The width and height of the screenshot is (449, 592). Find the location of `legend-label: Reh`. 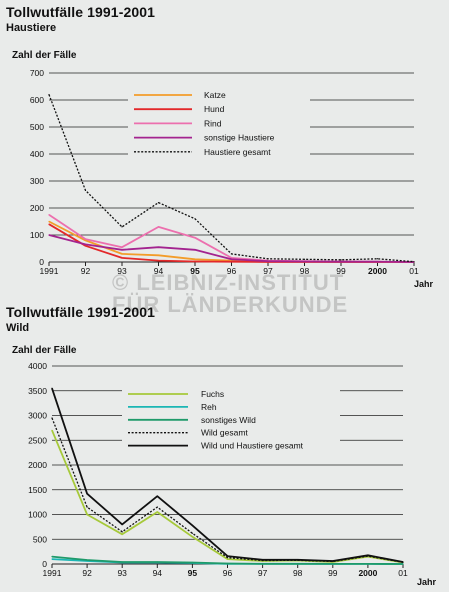

legend-label: Reh is located at coordinates (209, 407).